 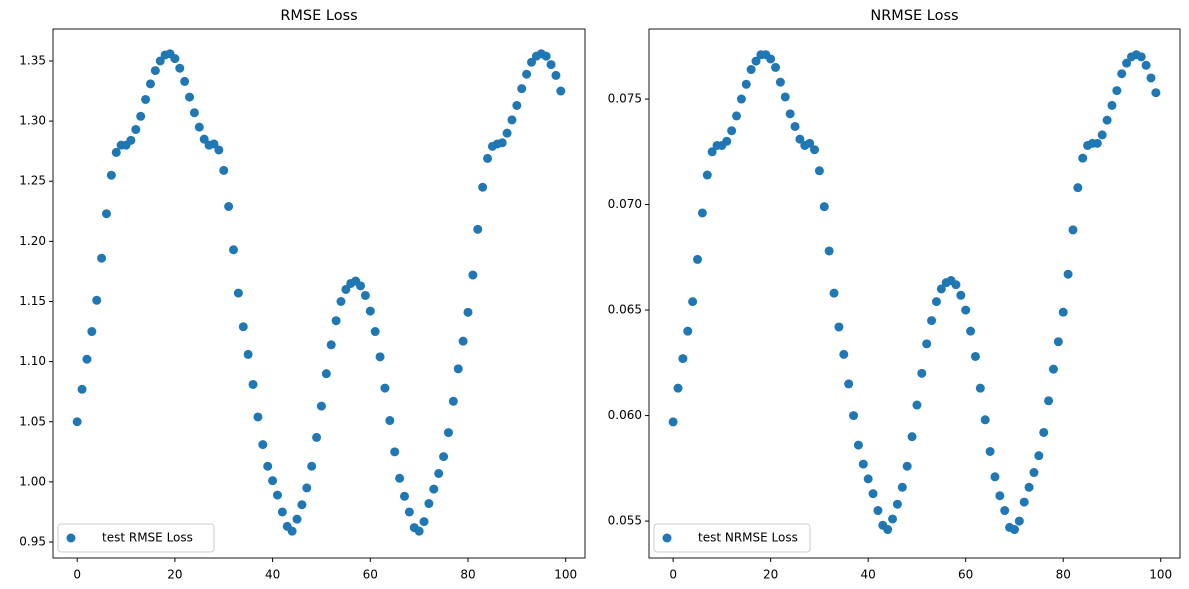 What do you see at coordinates (32, 301) in the screenshot?
I see `y-tick-label: 1.15` at bounding box center [32, 301].